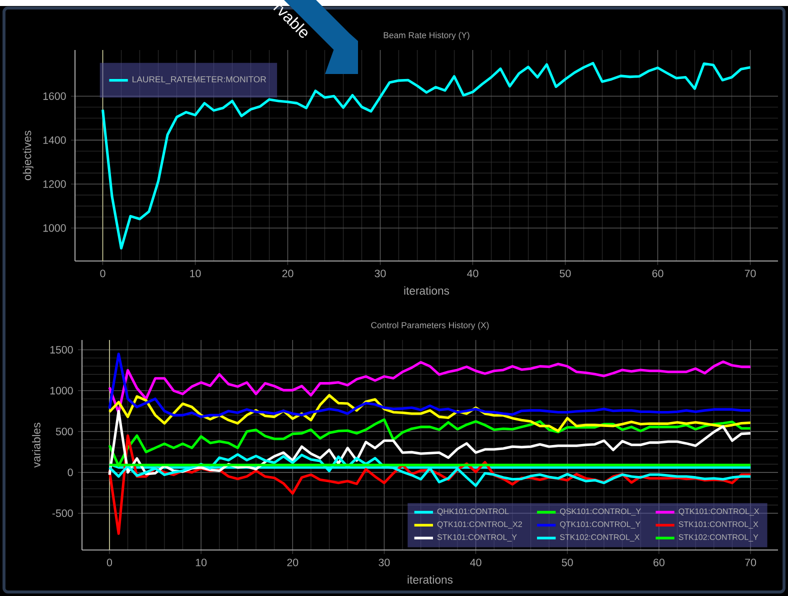 This screenshot has height=596, width=788. What do you see at coordinates (600, 538) in the screenshot?
I see `legend-label: STK102:CONTROL_X` at bounding box center [600, 538].